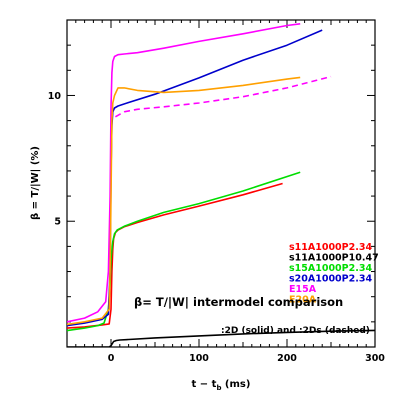  What do you see at coordinates (57, 222) in the screenshot?
I see `y-tick-label: 5` at bounding box center [57, 222].